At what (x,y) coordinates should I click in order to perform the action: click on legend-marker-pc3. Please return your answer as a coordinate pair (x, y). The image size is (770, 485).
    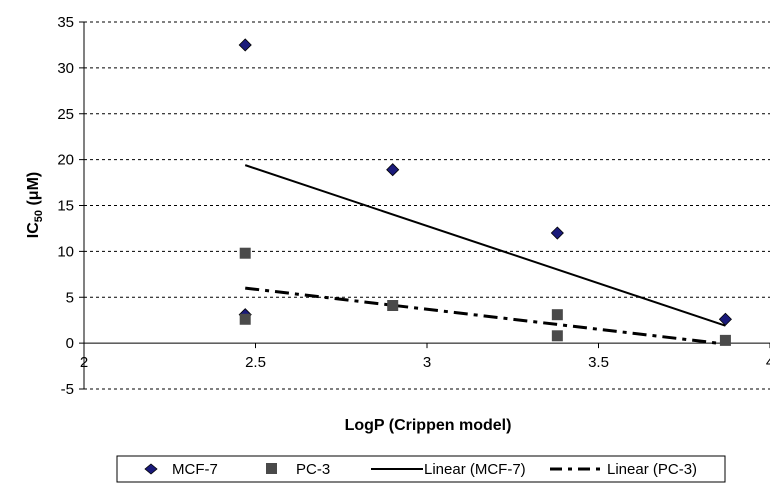
    Looking at the image, I should click on (271, 468).